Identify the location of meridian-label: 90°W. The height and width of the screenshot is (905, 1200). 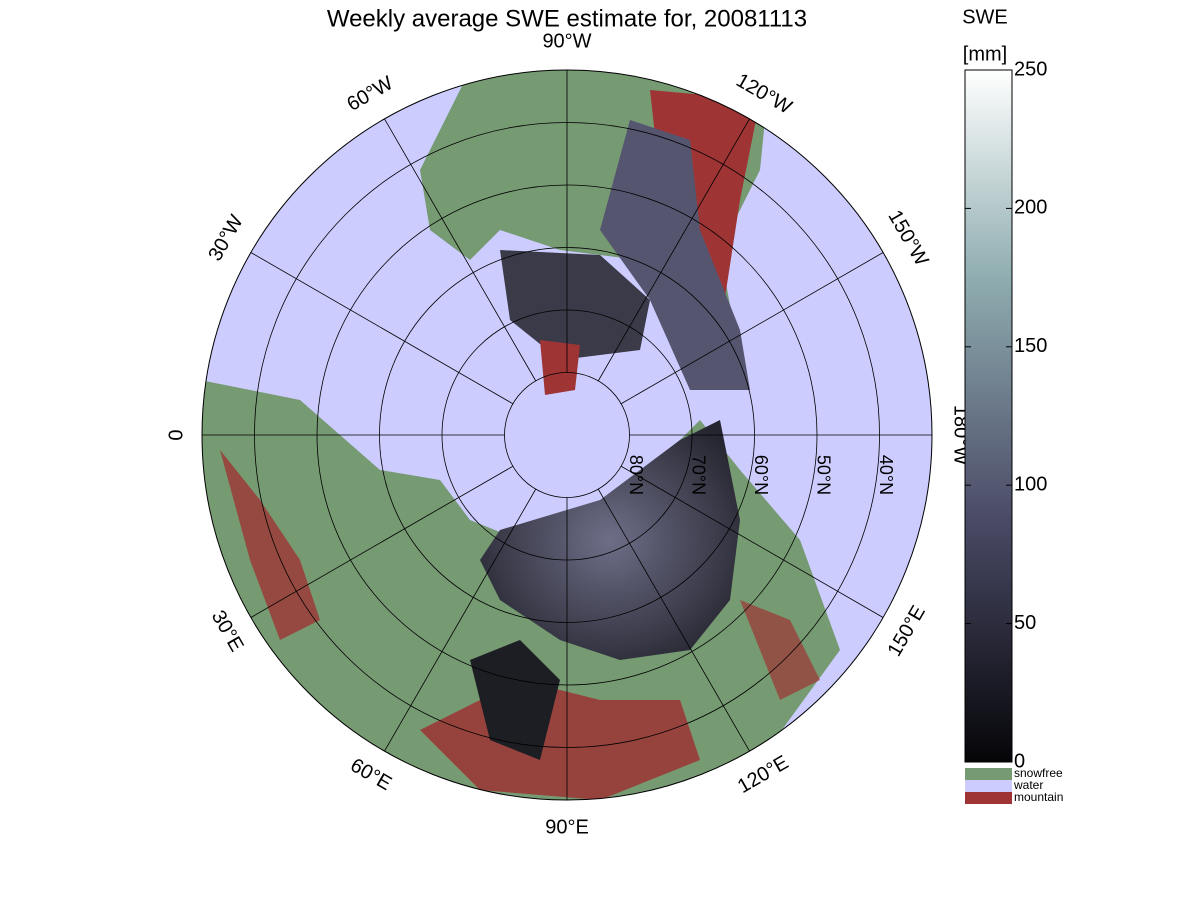
(566, 41).